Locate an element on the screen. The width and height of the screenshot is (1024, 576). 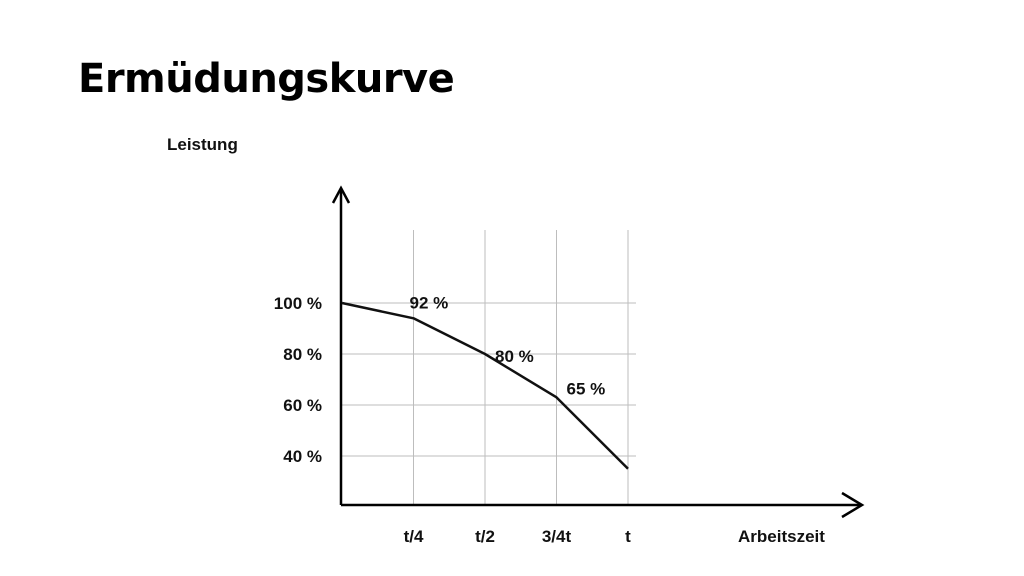
data-label: 80 % is located at coordinates (514, 356).